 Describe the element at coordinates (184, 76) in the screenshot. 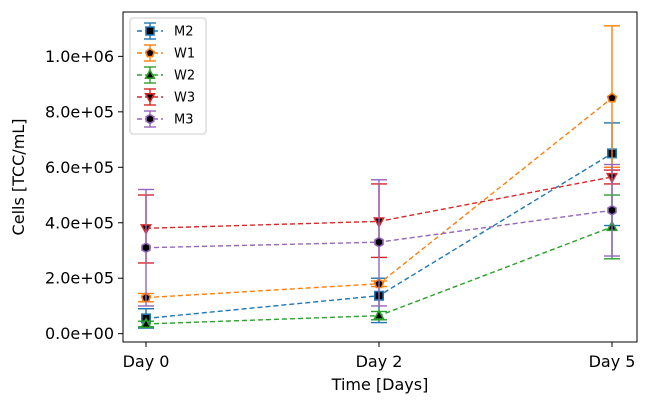

I see `legend-label: W2` at that location.